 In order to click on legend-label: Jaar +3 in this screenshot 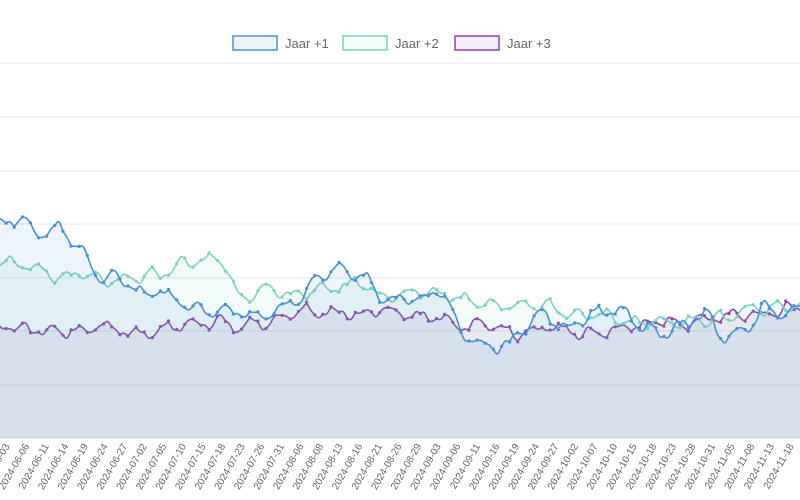, I will do `click(529, 43)`.